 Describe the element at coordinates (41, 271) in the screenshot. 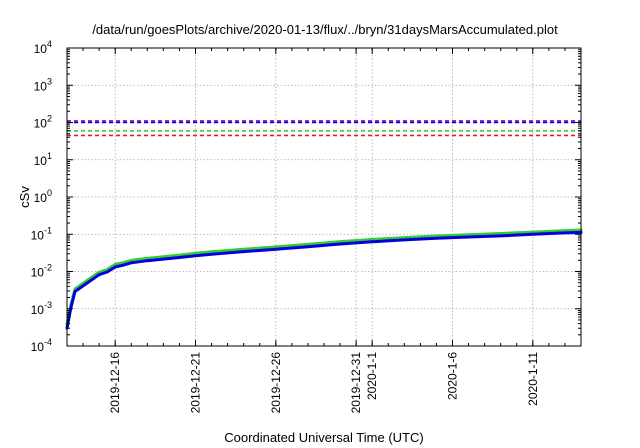

I see `y-tick-label: 10⁻²` at that location.